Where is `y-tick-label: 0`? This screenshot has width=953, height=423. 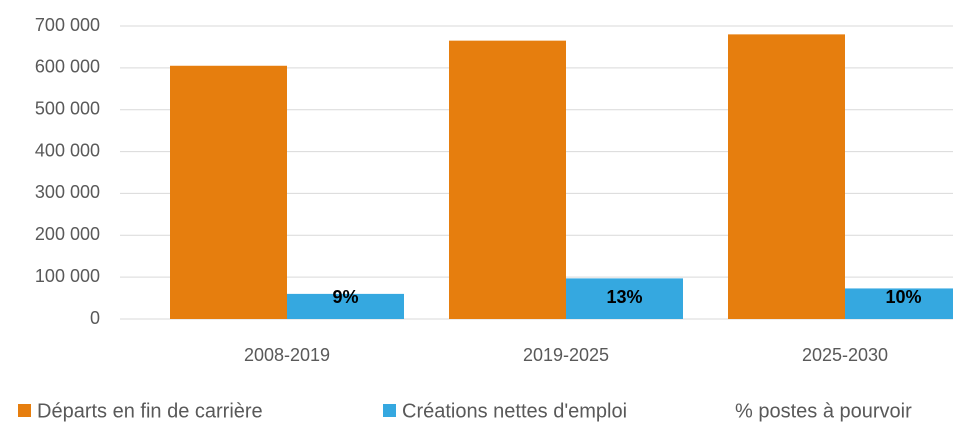 y-tick-label: 0 is located at coordinates (95, 318).